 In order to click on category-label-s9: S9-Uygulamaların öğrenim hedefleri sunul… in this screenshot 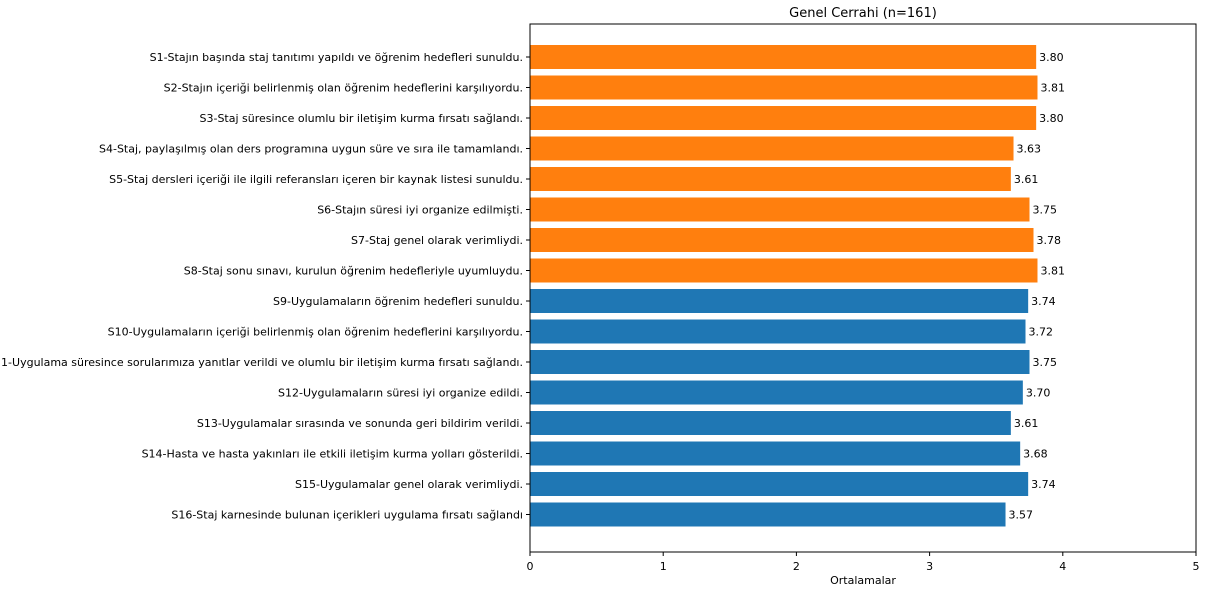, I will do `click(398, 301)`.